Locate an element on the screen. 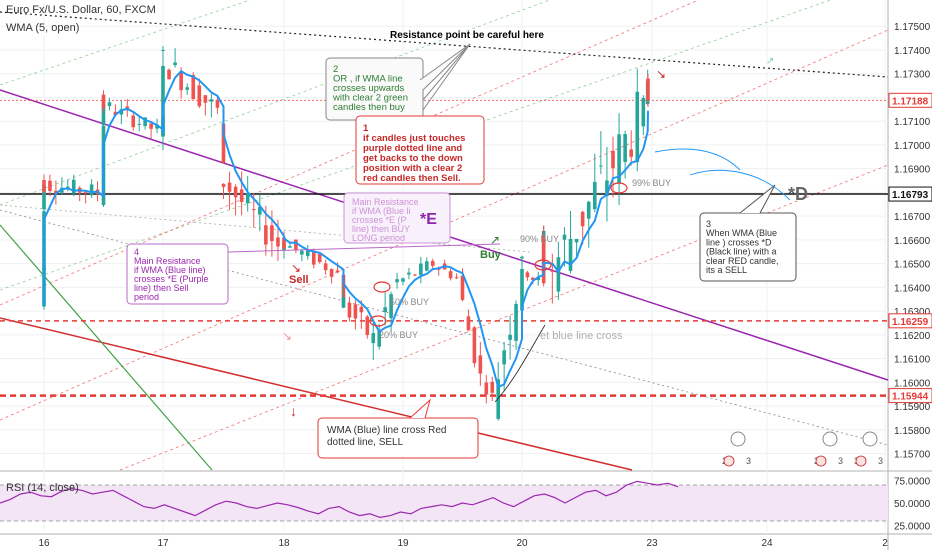  up-arrow-icon: ↗ is located at coordinates (770, 61).